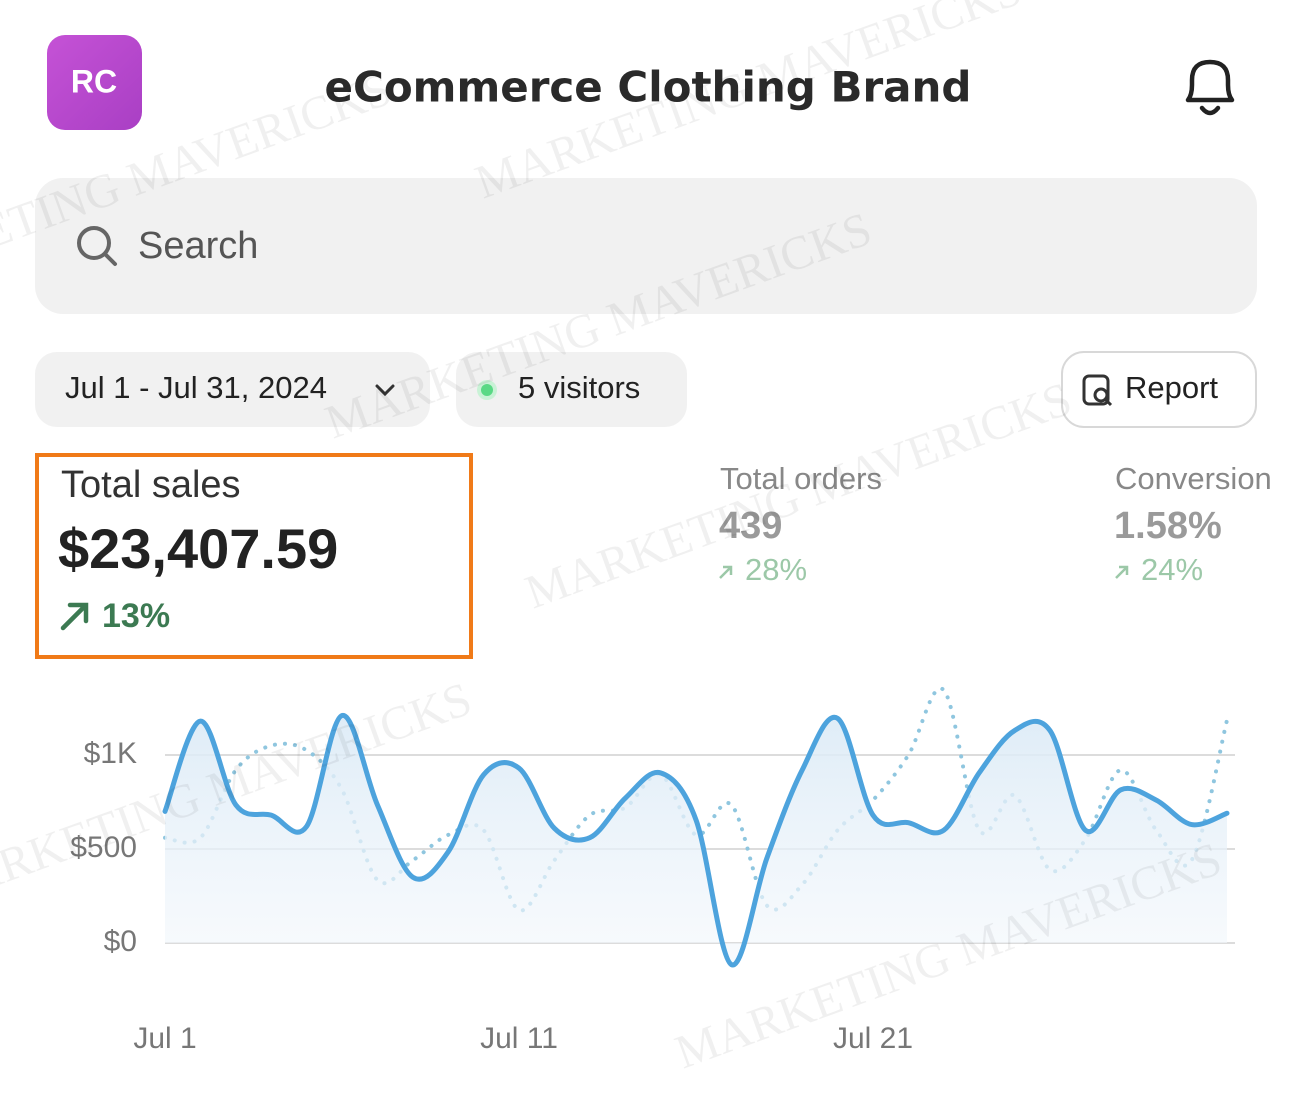 Image resolution: width=1297 pixels, height=1093 pixels. I want to click on date-picker, so click(232, 389).